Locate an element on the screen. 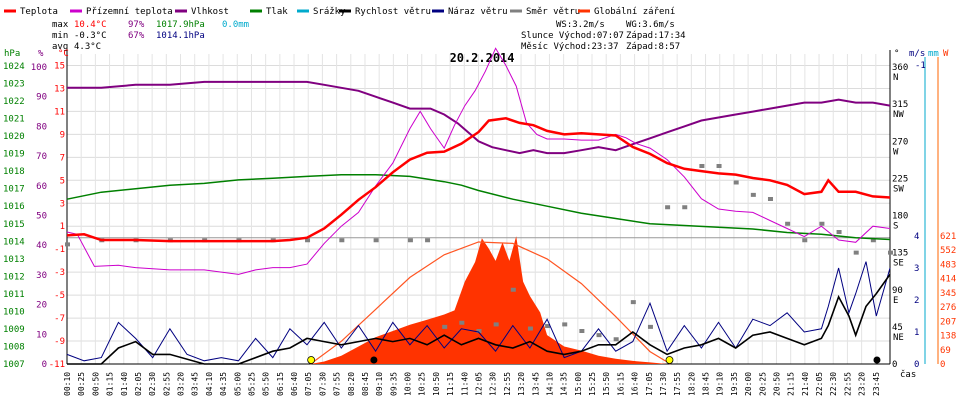 This screenshot has height=400, width=966. x-tick: 07:05 is located at coordinates (308, 384).